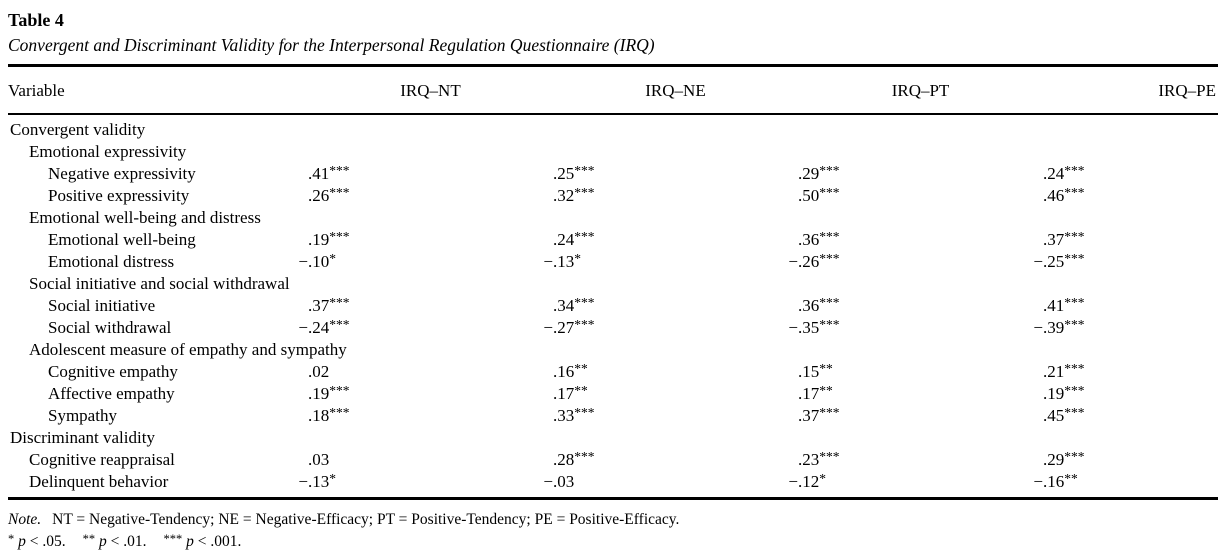 Image resolution: width=1226 pixels, height=556 pixels. What do you see at coordinates (819, 305) in the screenshot?
I see `cell-value: .36***` at bounding box center [819, 305].